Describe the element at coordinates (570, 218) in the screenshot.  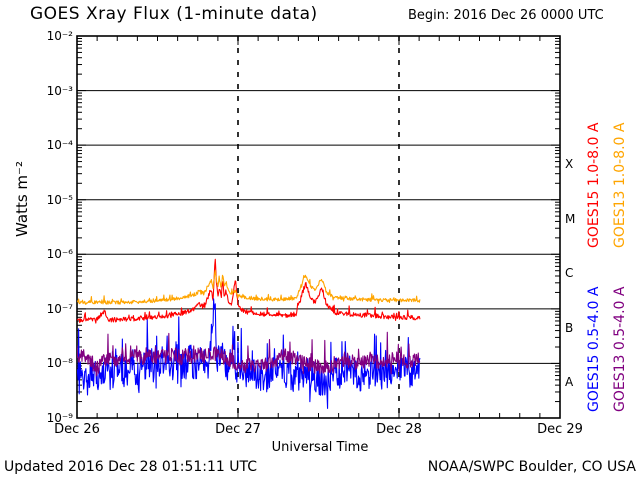
I see `flare-class-label: M` at that location.